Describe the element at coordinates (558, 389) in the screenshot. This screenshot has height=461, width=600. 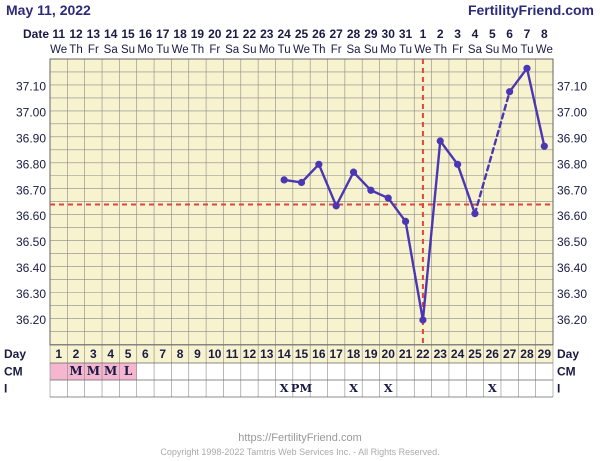
I see `row-label-right: I` at that location.